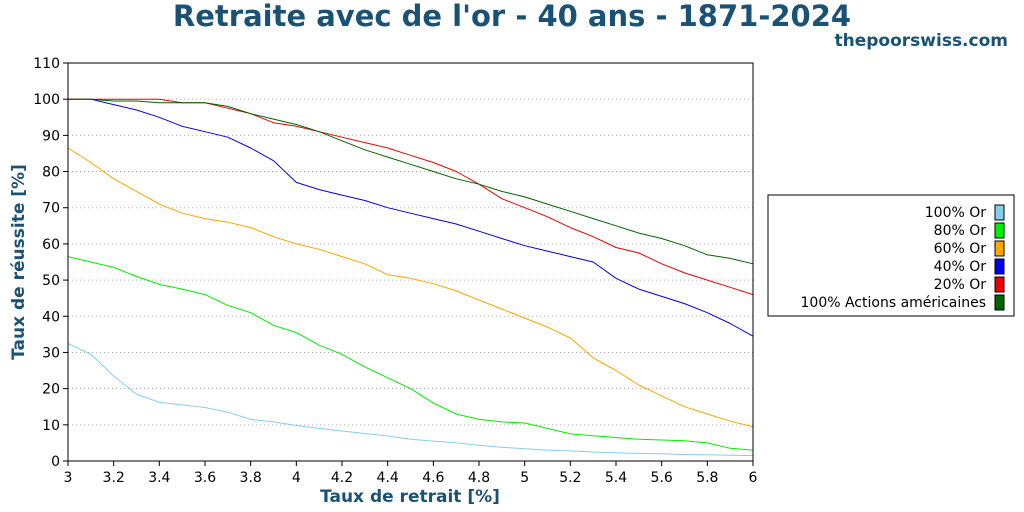 This screenshot has height=512, width=1024. Describe the element at coordinates (342, 478) in the screenshot. I see `x-tick-label: 4.2` at that location.